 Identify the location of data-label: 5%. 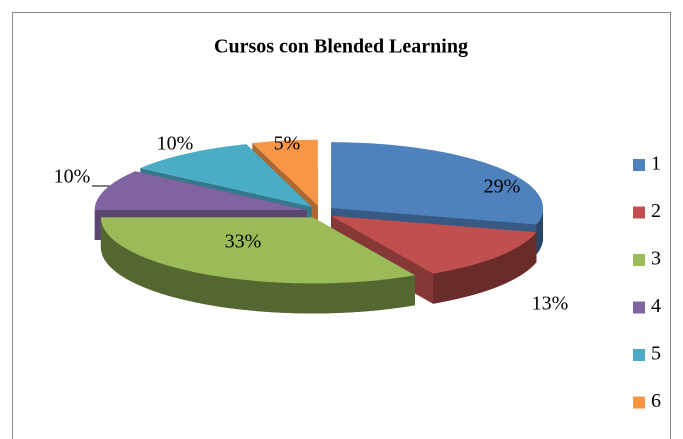
(287, 144).